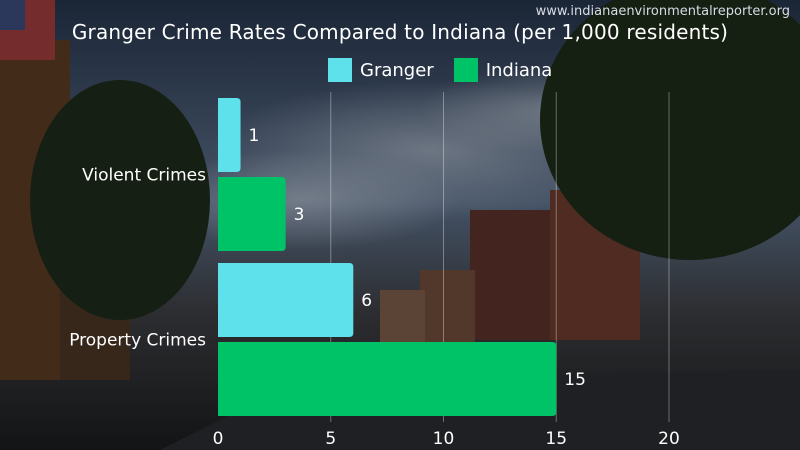 Image resolution: width=800 pixels, height=450 pixels. Describe the element at coordinates (556, 439) in the screenshot. I see `x-tick-label: 15` at that location.